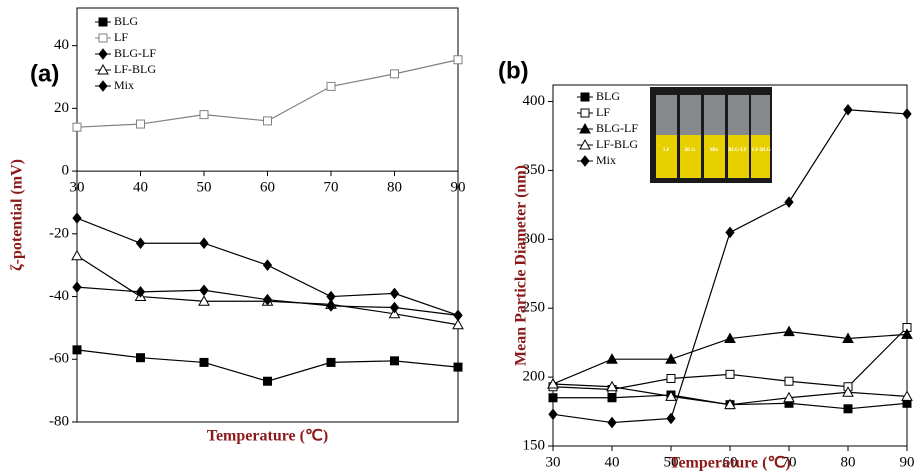  Describe the element at coordinates (521, 265) in the screenshot. I see `y-axis-label: Mean Particle Diameter (nm)` at that location.